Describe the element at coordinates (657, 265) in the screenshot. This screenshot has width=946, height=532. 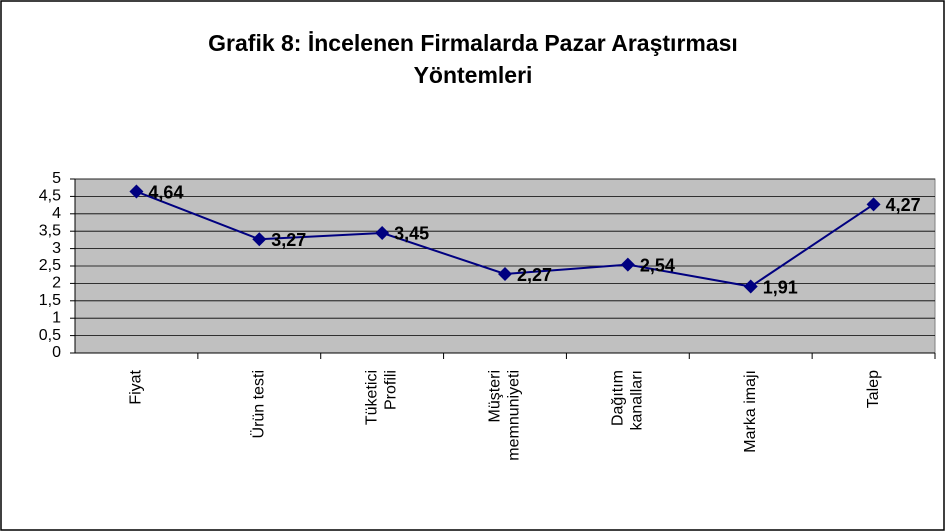
I see `data-label: 2,54` at that location.